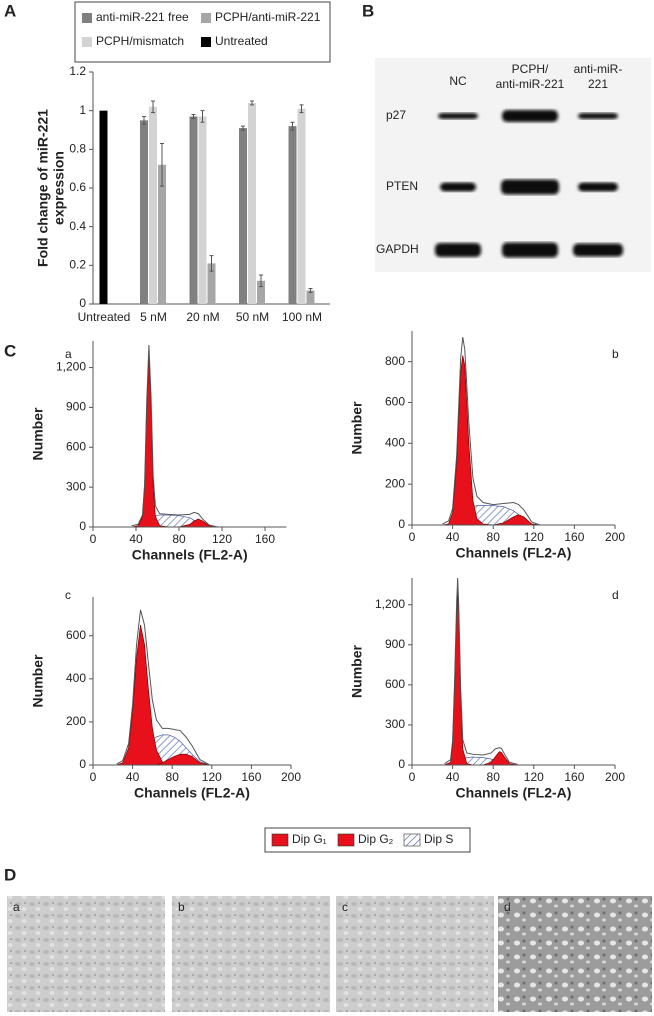 This screenshot has height=1016, width=654. Describe the element at coordinates (458, 81) in the screenshot. I see `lane-label: NC` at that location.